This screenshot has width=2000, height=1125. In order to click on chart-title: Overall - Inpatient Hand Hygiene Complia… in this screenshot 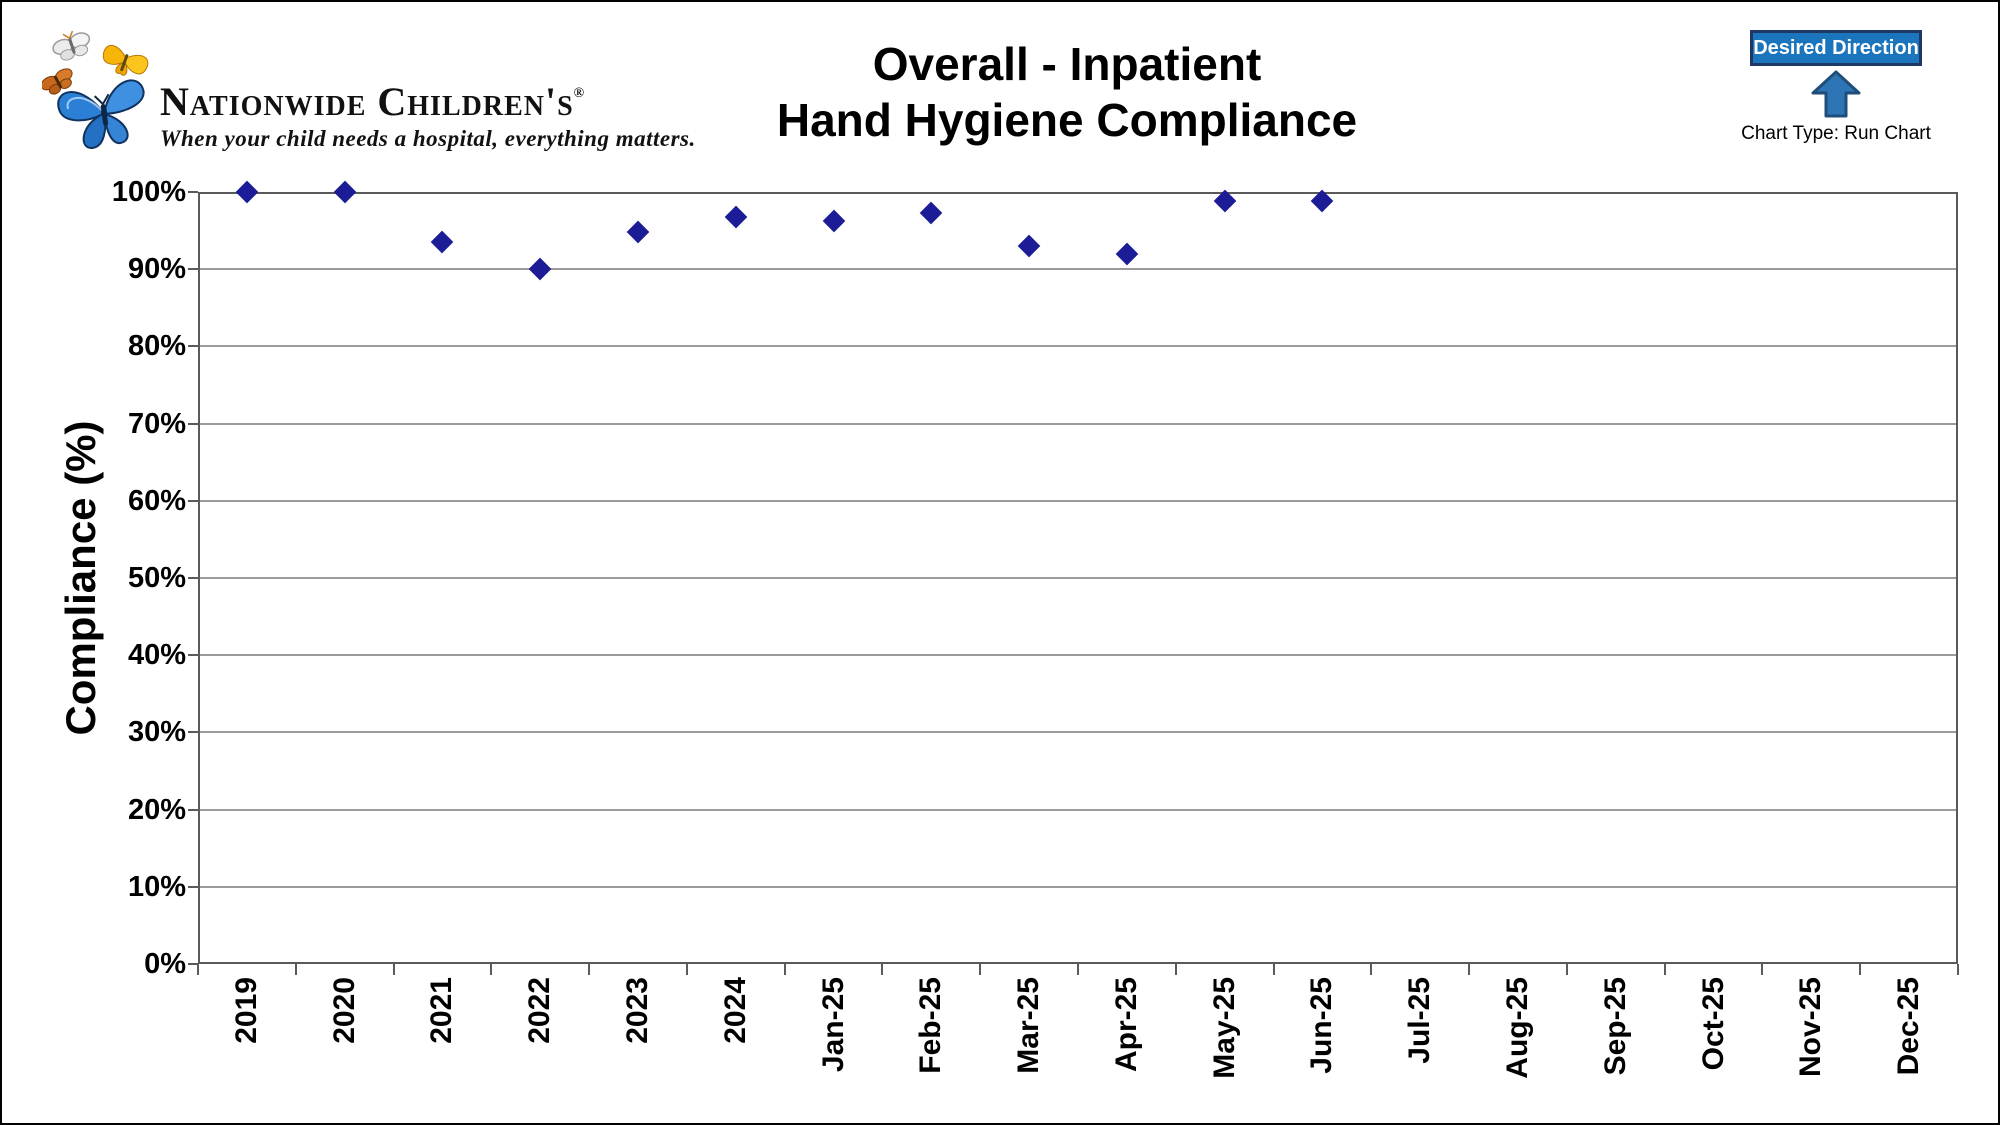, I will do `click(1067, 92)`.